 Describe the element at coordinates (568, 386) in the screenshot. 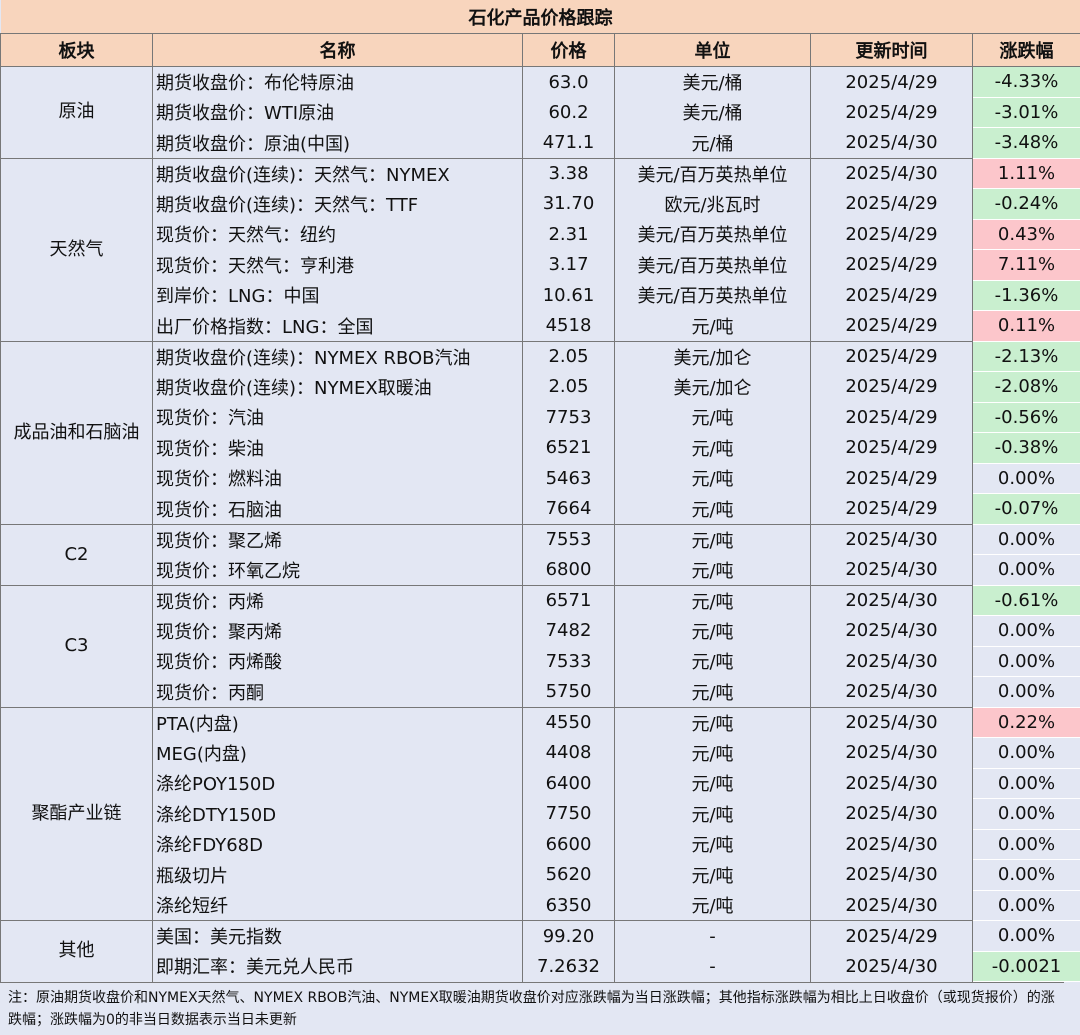

I see `price: 2.05` at that location.